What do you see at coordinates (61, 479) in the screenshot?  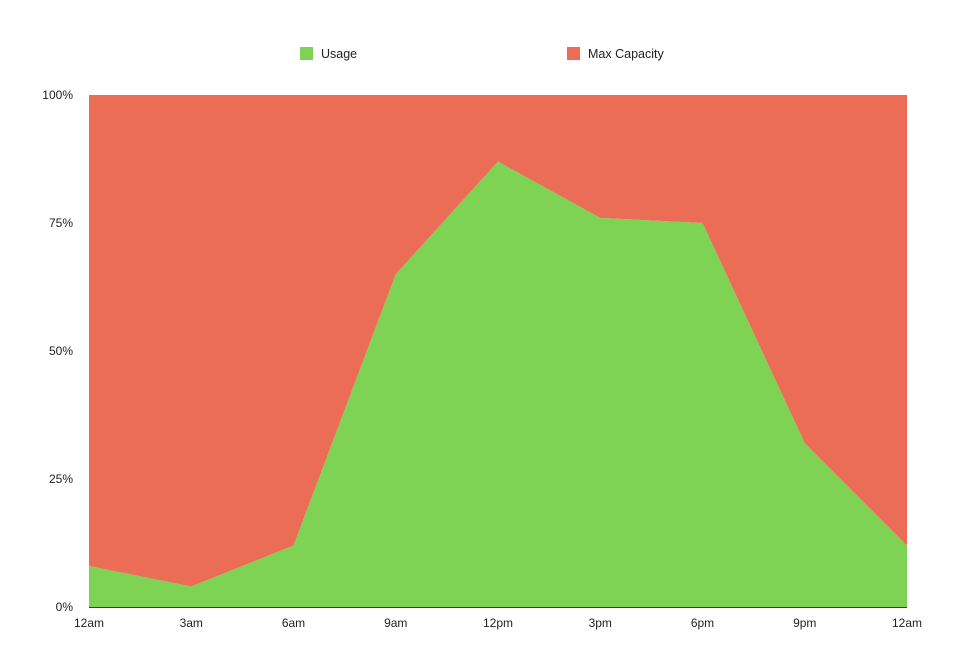 I see `y-tick-label: 25%` at bounding box center [61, 479].